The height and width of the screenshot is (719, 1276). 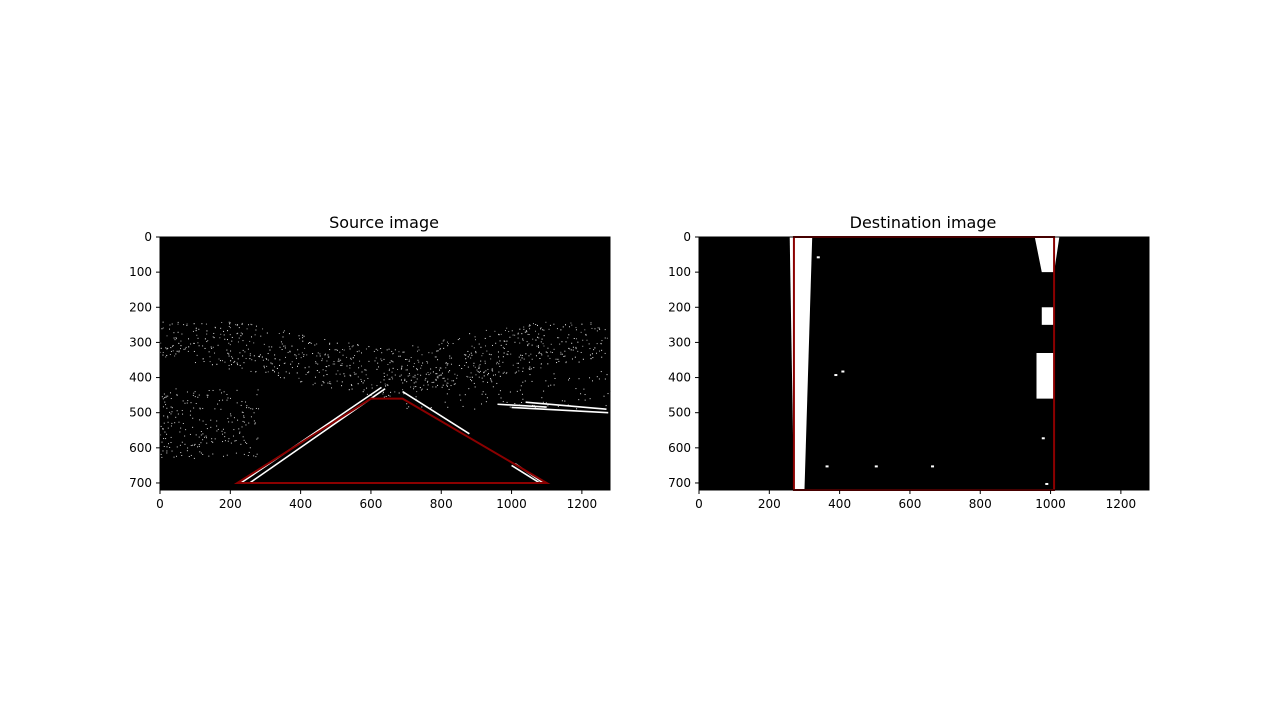 I want to click on x-tick-label: 1200, so click(x=582, y=504).